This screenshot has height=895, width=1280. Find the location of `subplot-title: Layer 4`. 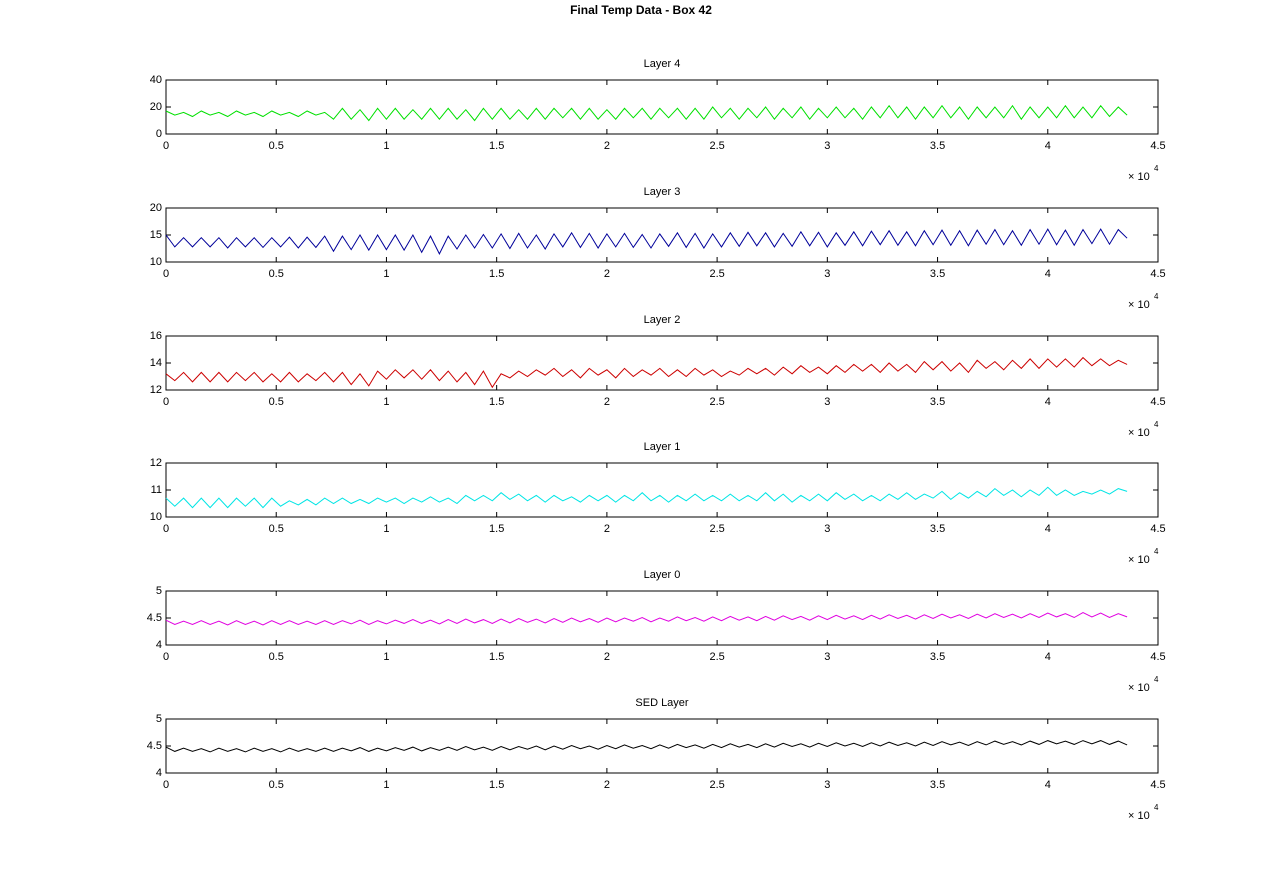

subplot-title: Layer 4 is located at coordinates (662, 64).